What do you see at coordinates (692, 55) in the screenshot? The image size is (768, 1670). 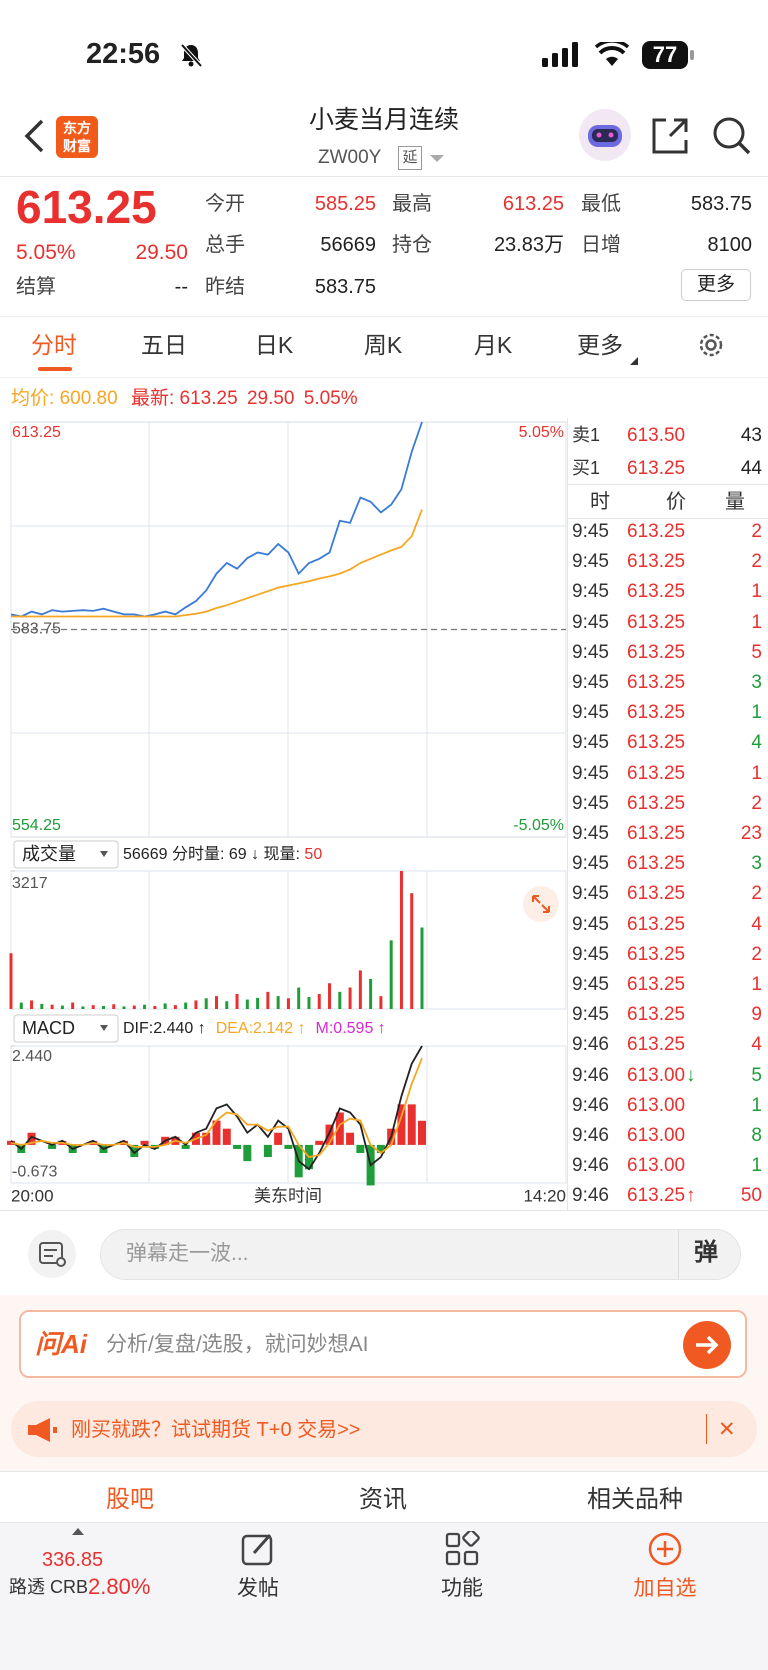 I see `battery-tip` at bounding box center [692, 55].